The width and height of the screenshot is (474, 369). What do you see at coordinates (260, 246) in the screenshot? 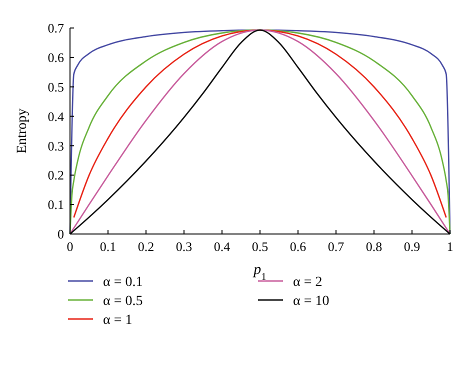
I see `x-tick-label: 0.5` at bounding box center [260, 246].